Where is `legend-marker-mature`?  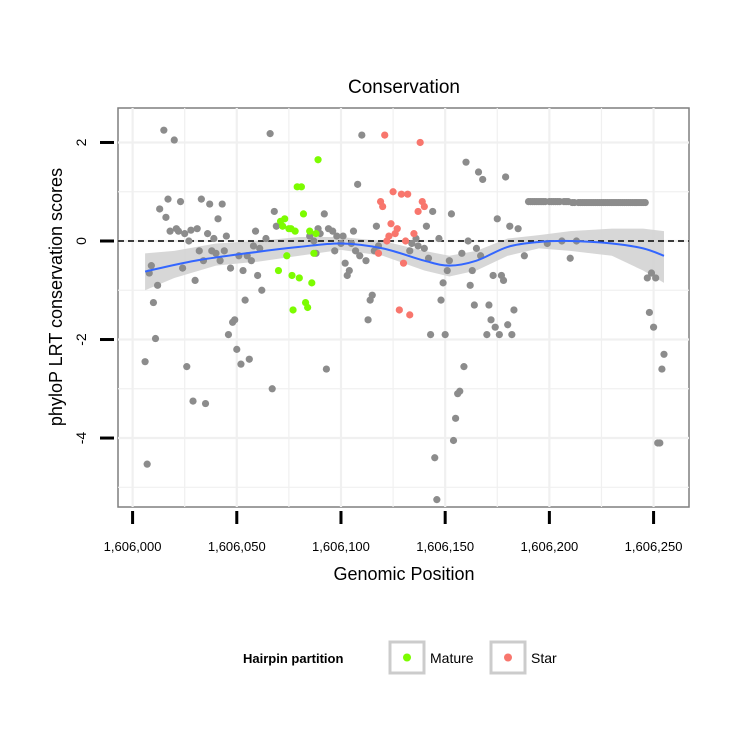 legend-marker-mature is located at coordinates (407, 657).